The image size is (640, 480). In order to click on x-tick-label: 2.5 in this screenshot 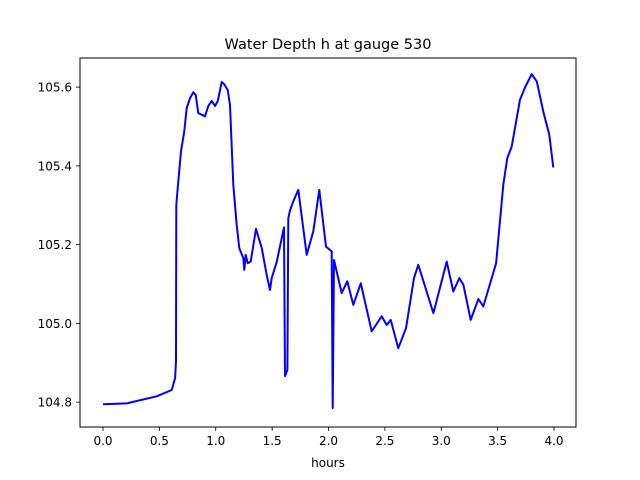, I will do `click(384, 441)`.